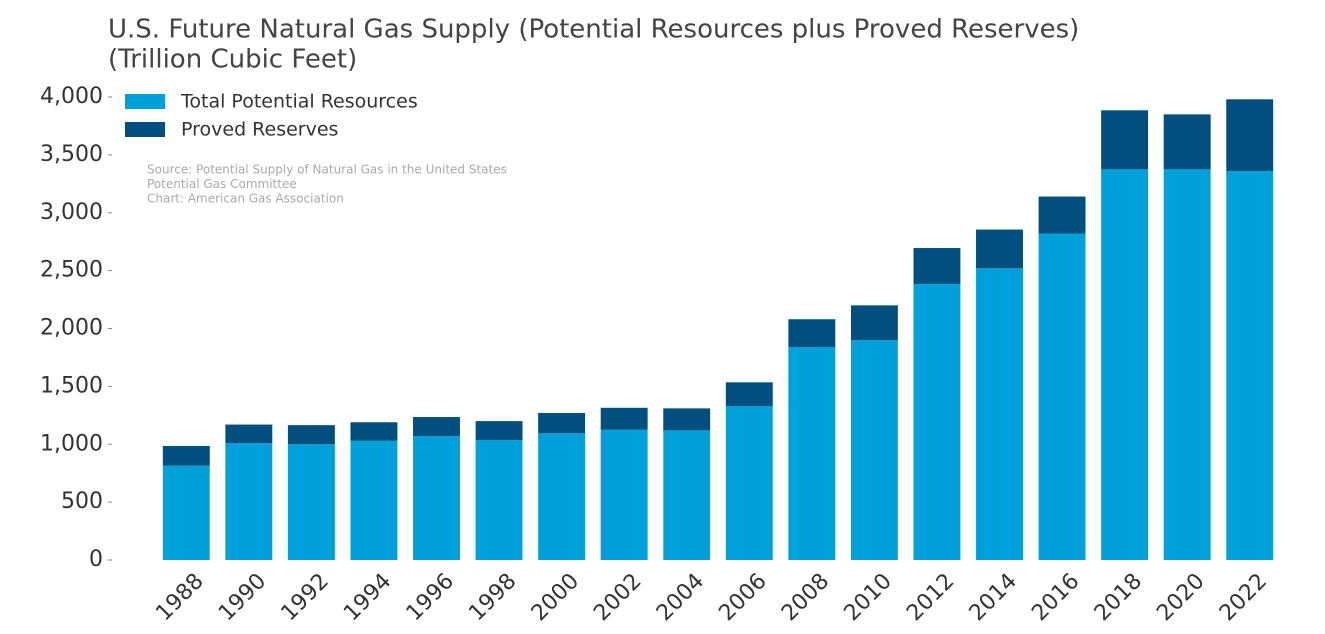  What do you see at coordinates (555, 597) in the screenshot?
I see `x-tick-label: 2000` at bounding box center [555, 597].